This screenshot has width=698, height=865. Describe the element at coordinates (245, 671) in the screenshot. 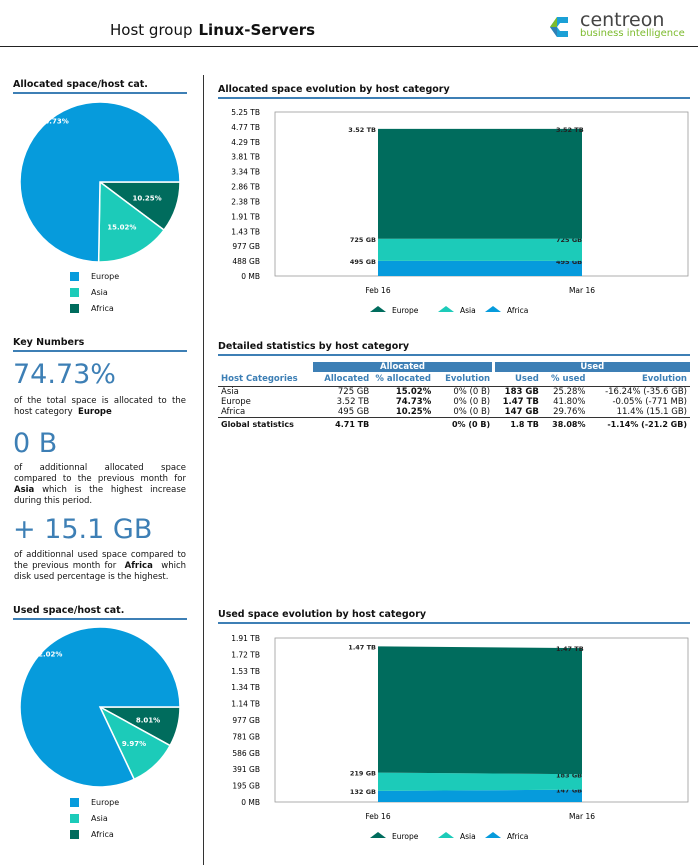

I see `y-tick-label: 1.53 TB` at that location.